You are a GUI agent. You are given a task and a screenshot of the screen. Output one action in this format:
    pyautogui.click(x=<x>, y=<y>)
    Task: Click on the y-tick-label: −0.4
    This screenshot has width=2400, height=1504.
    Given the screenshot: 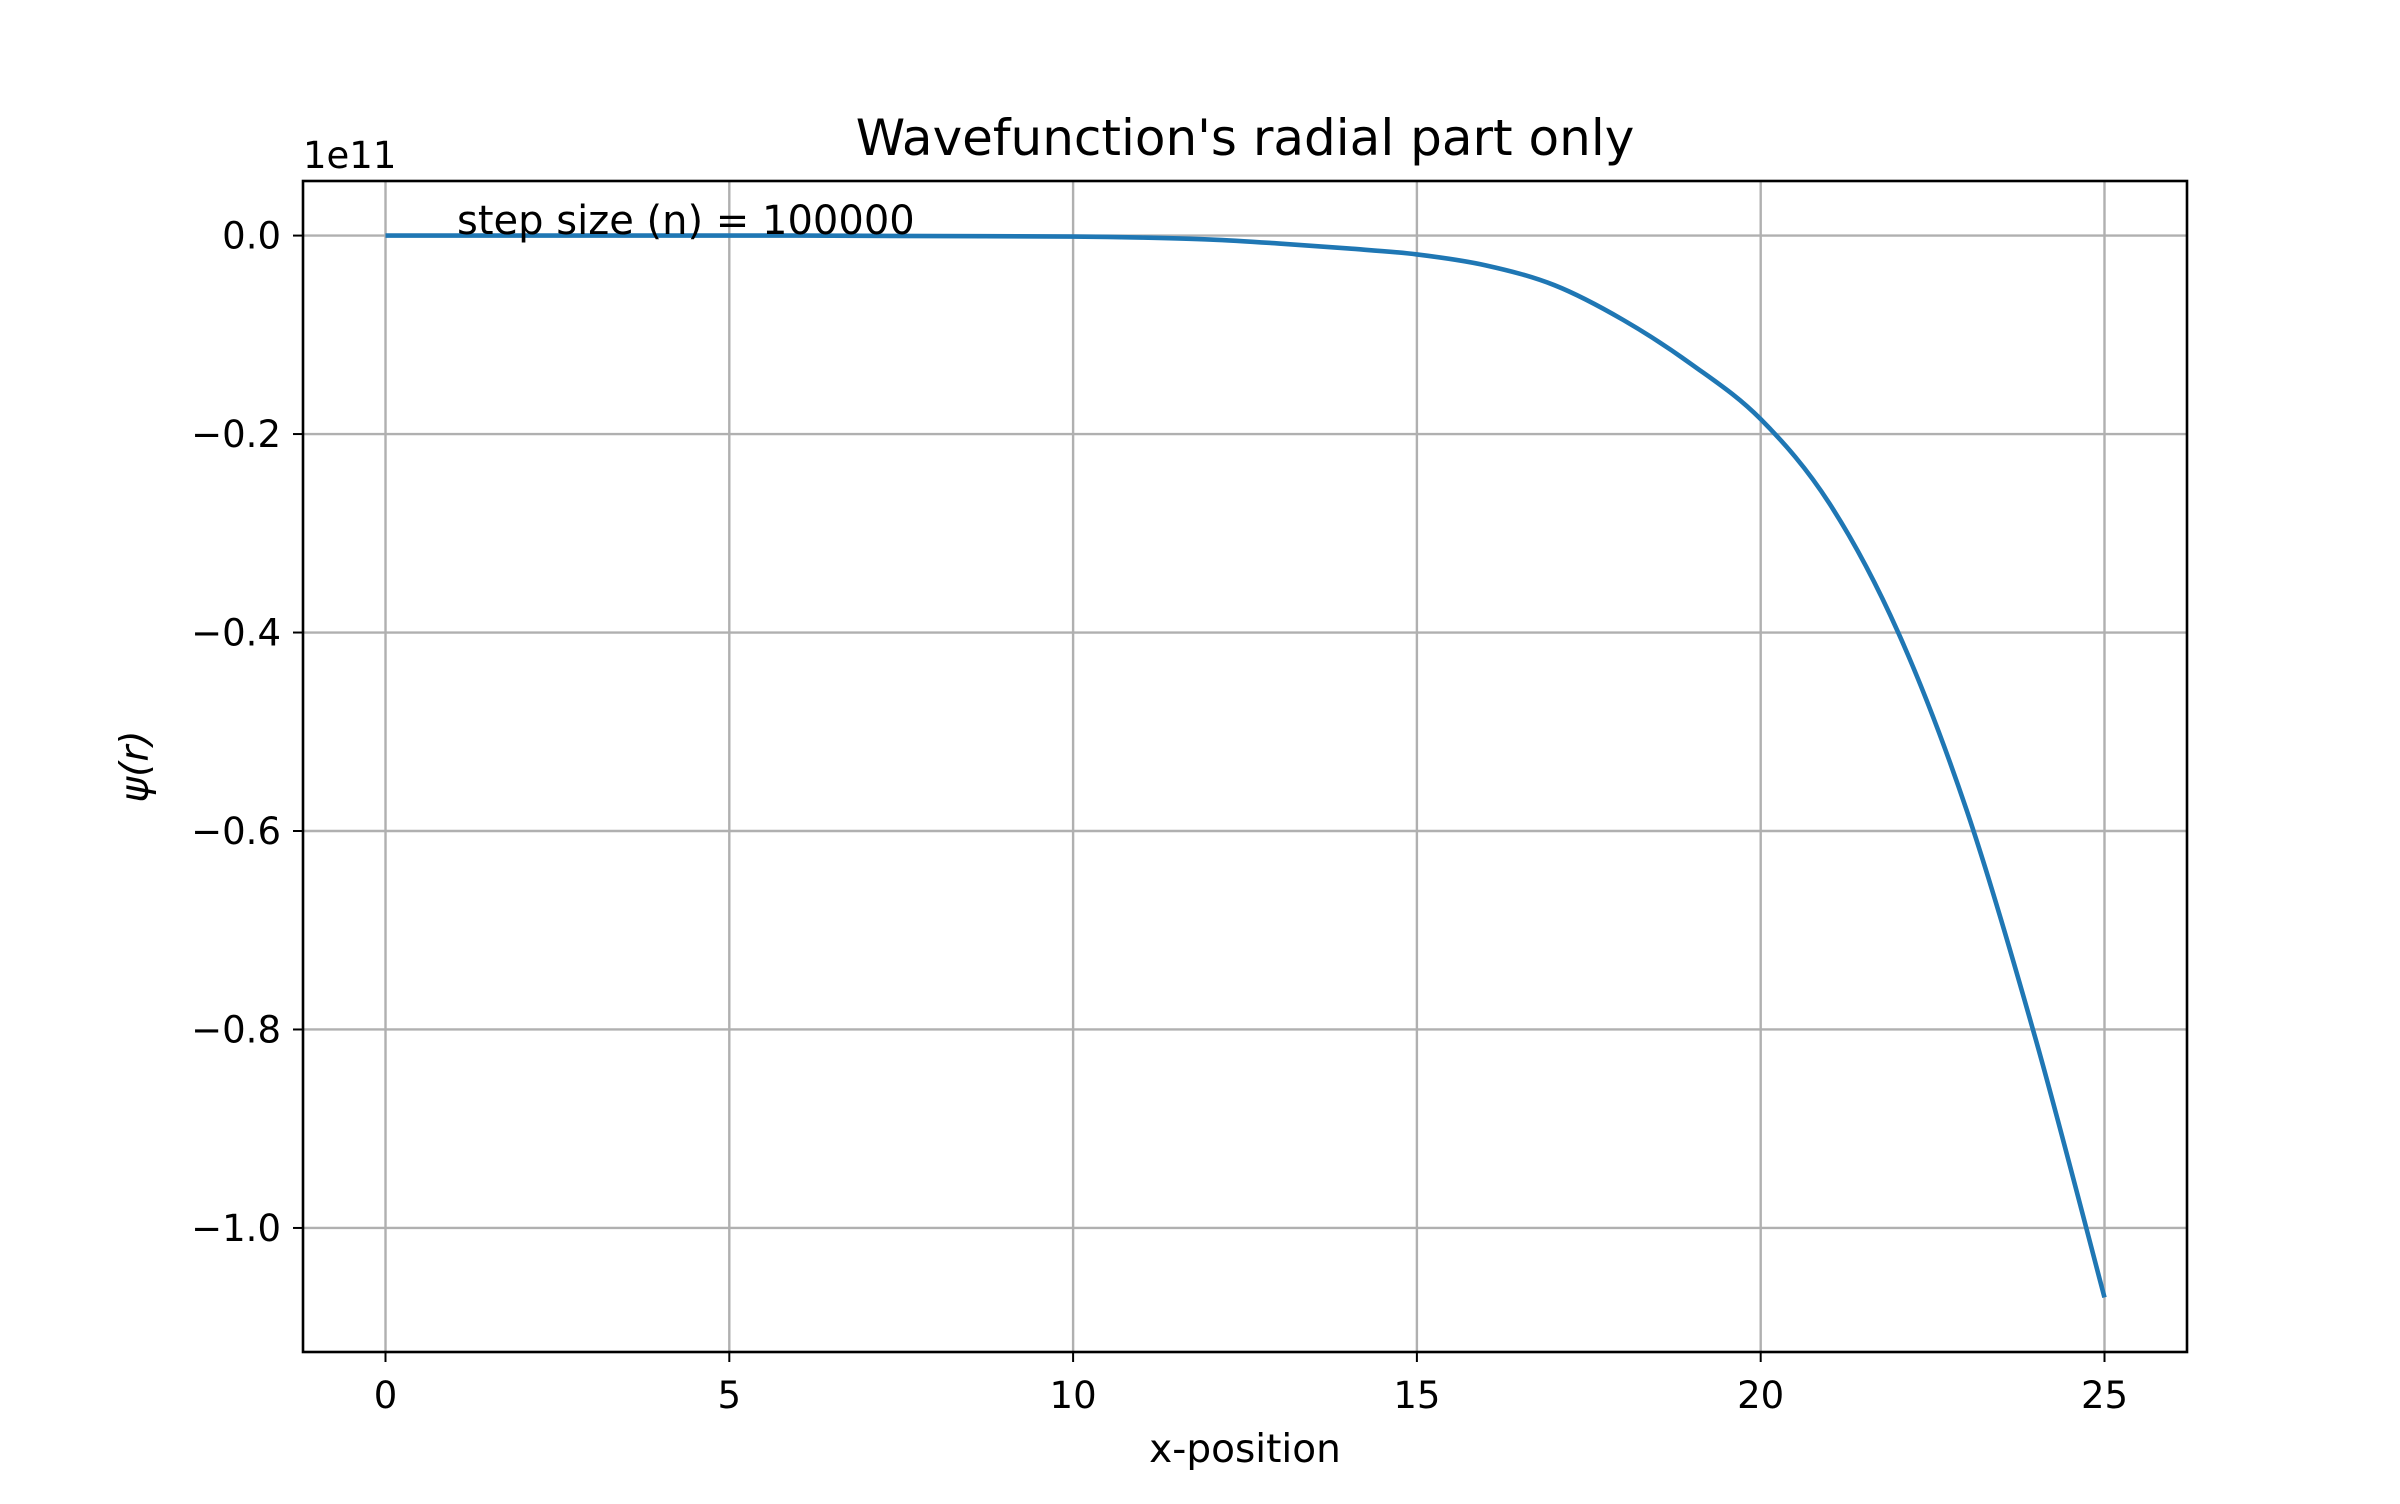 What is the action you would take?
    pyautogui.click(x=236, y=633)
    